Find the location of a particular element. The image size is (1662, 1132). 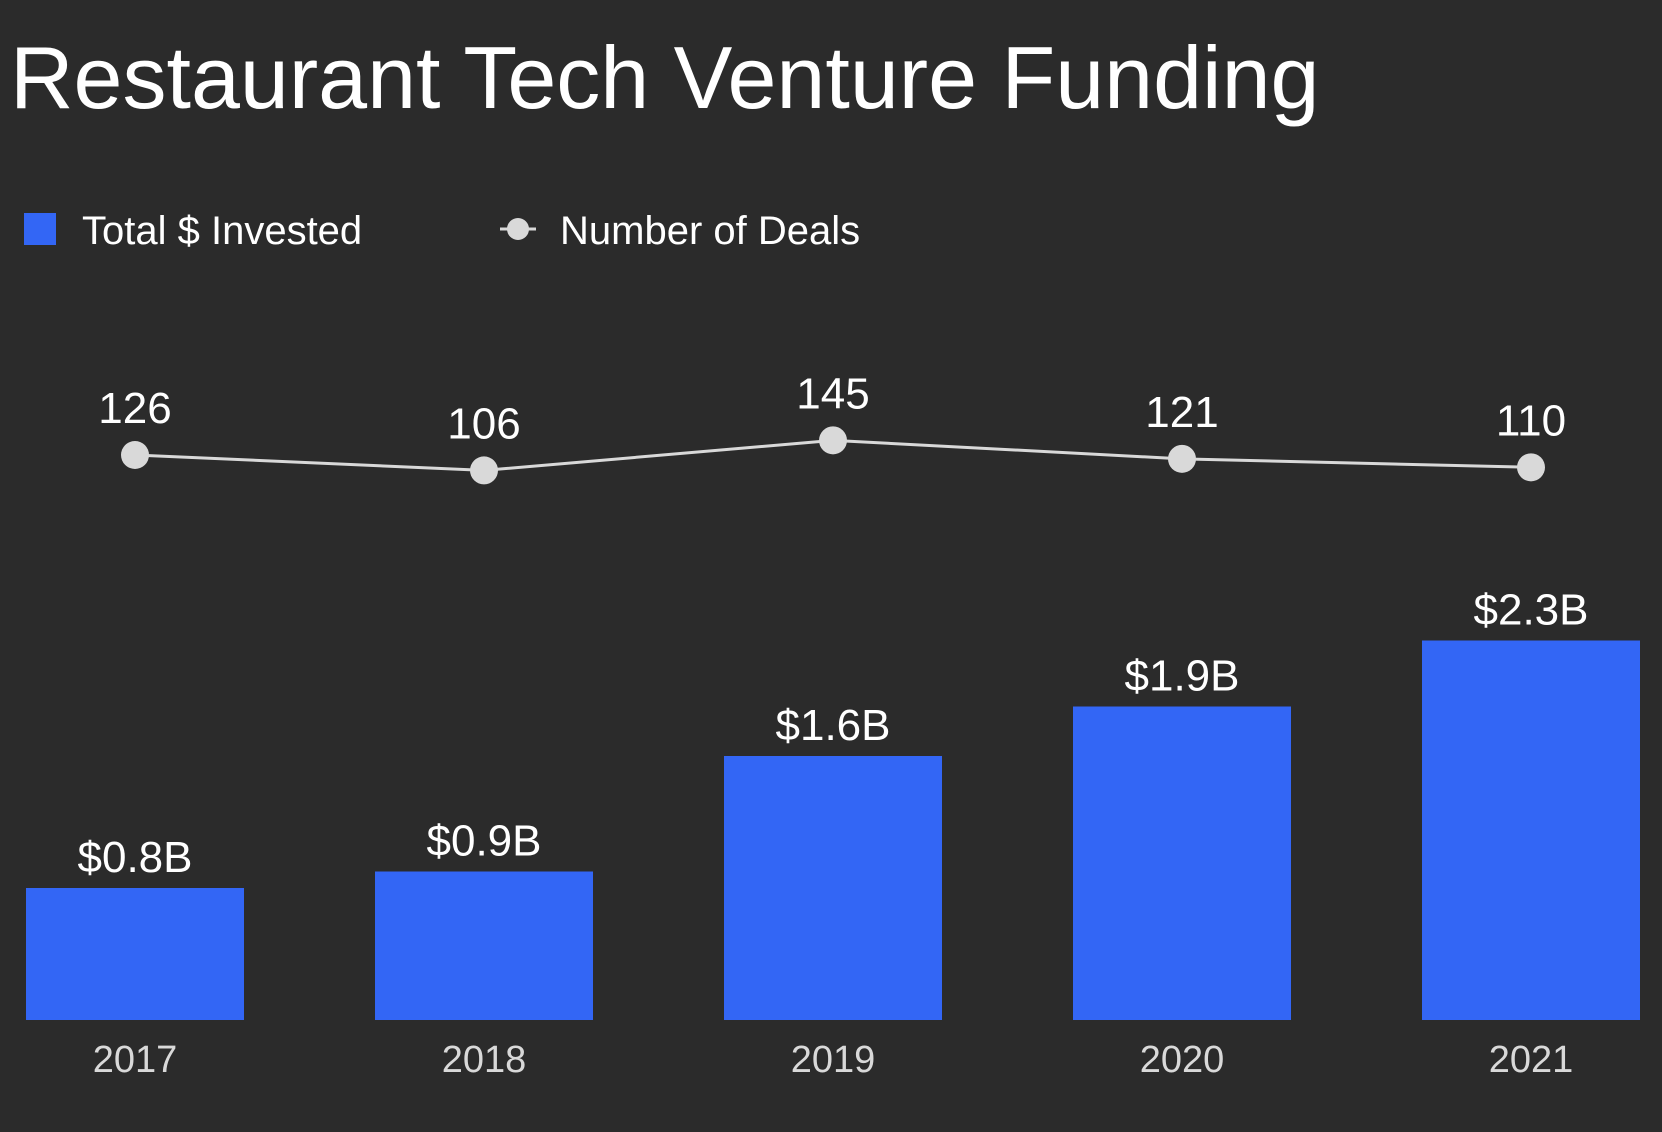

bar-2019 is located at coordinates (833, 888).